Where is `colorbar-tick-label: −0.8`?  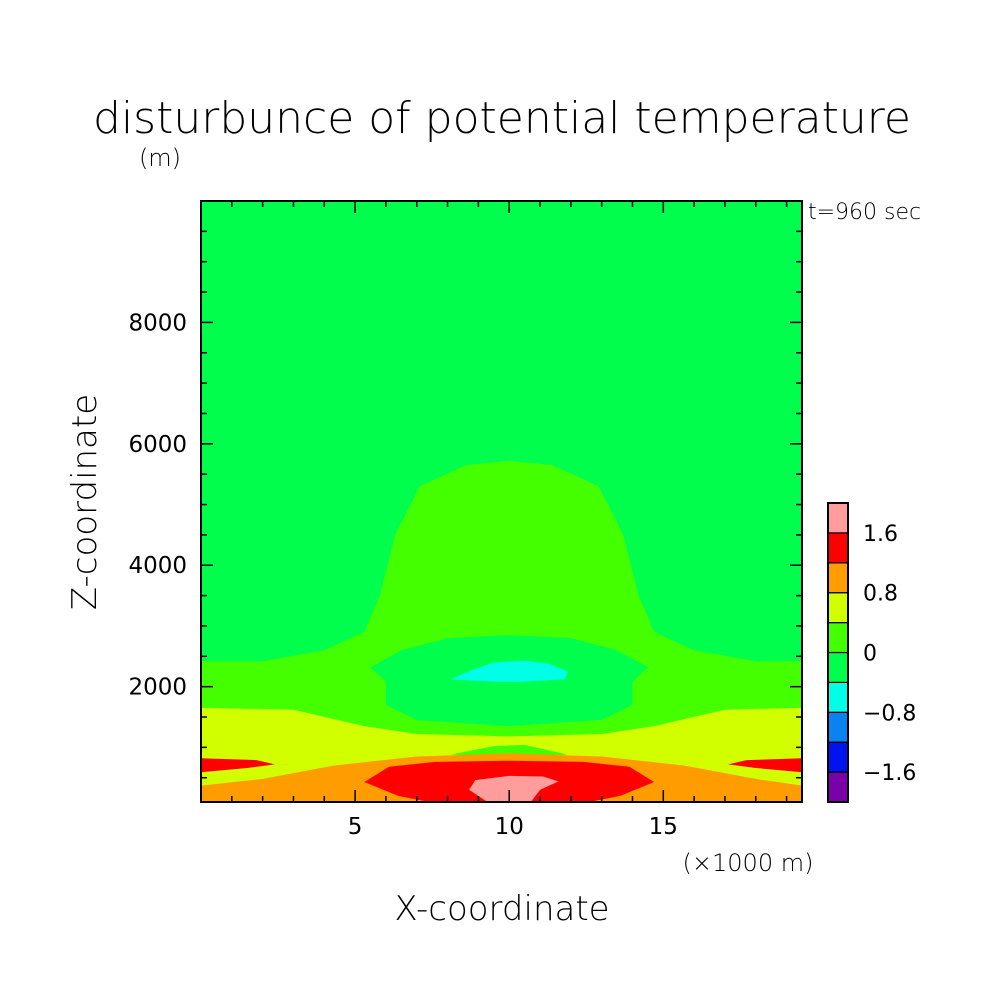 colorbar-tick-label: −0.8 is located at coordinates (889, 713).